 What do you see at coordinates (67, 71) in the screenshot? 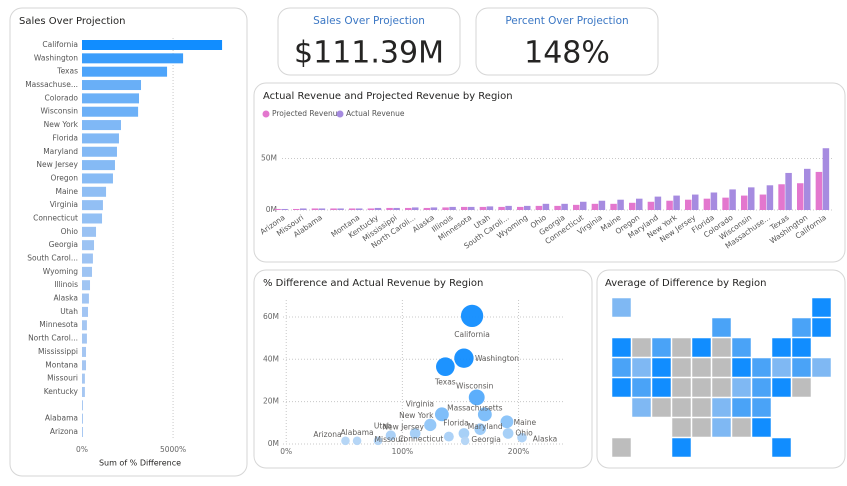
I see `y-tick-label: Texas` at bounding box center [67, 71].